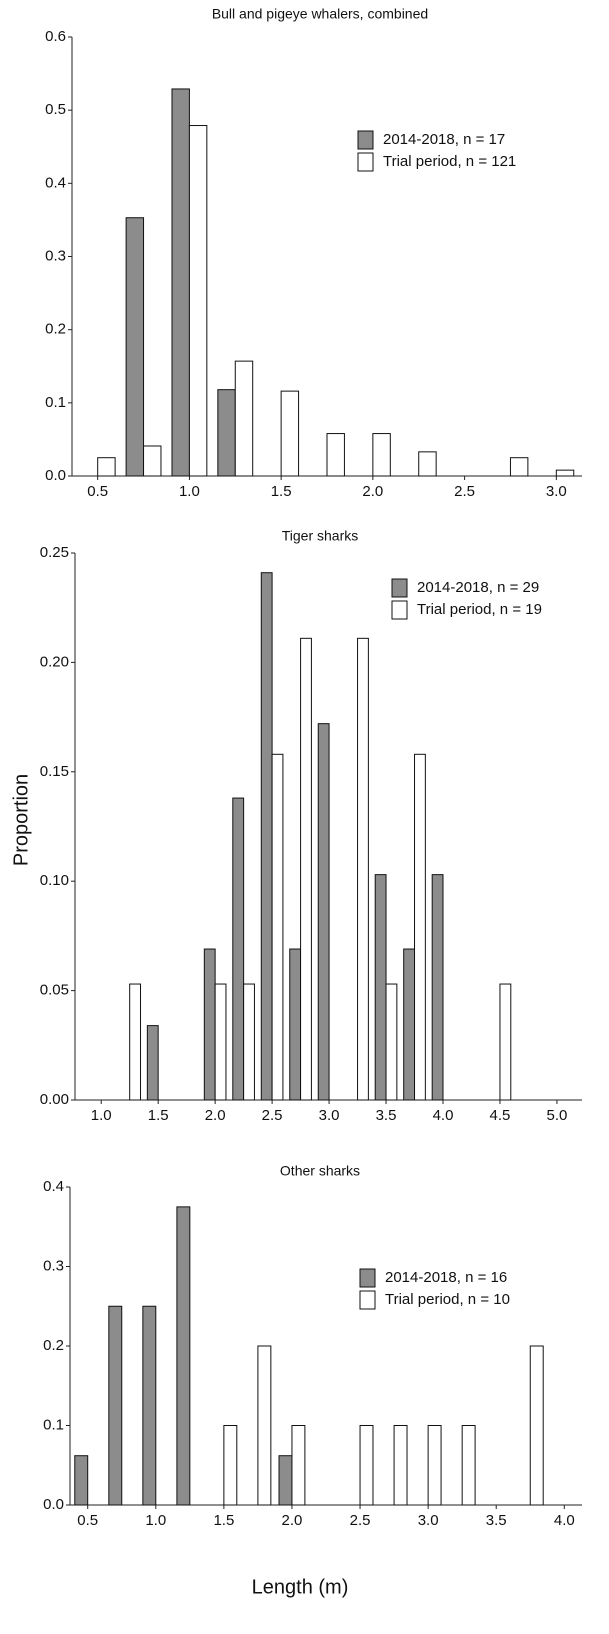 This screenshot has height=1634, width=609. Describe the element at coordinates (446, 1277) in the screenshot. I see `legend-label: 2014-2018, n = 16` at that location.